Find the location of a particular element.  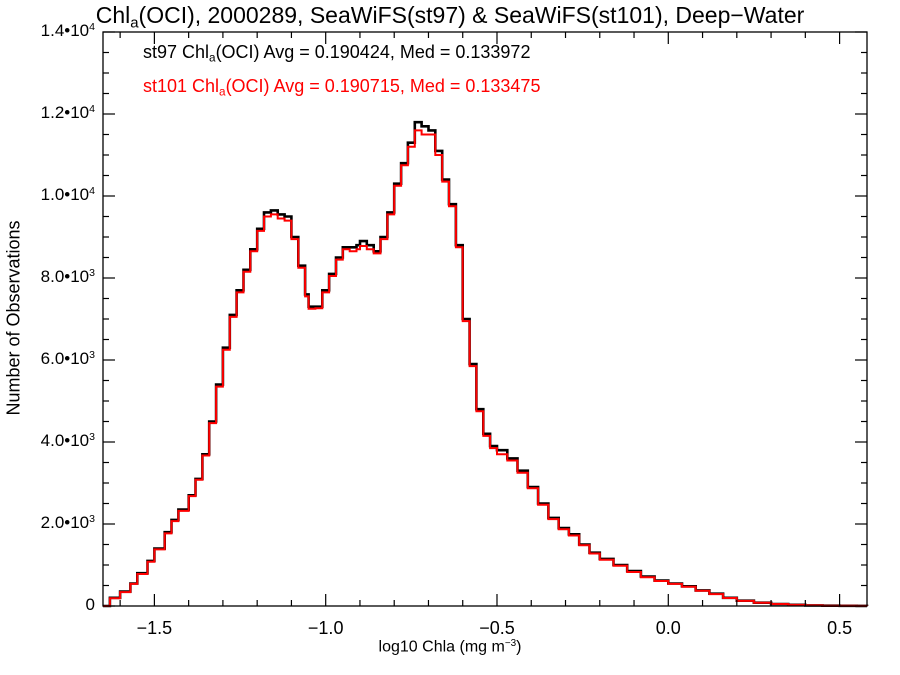

y-tick-label: 8.0•103 is located at coordinates (68, 277).